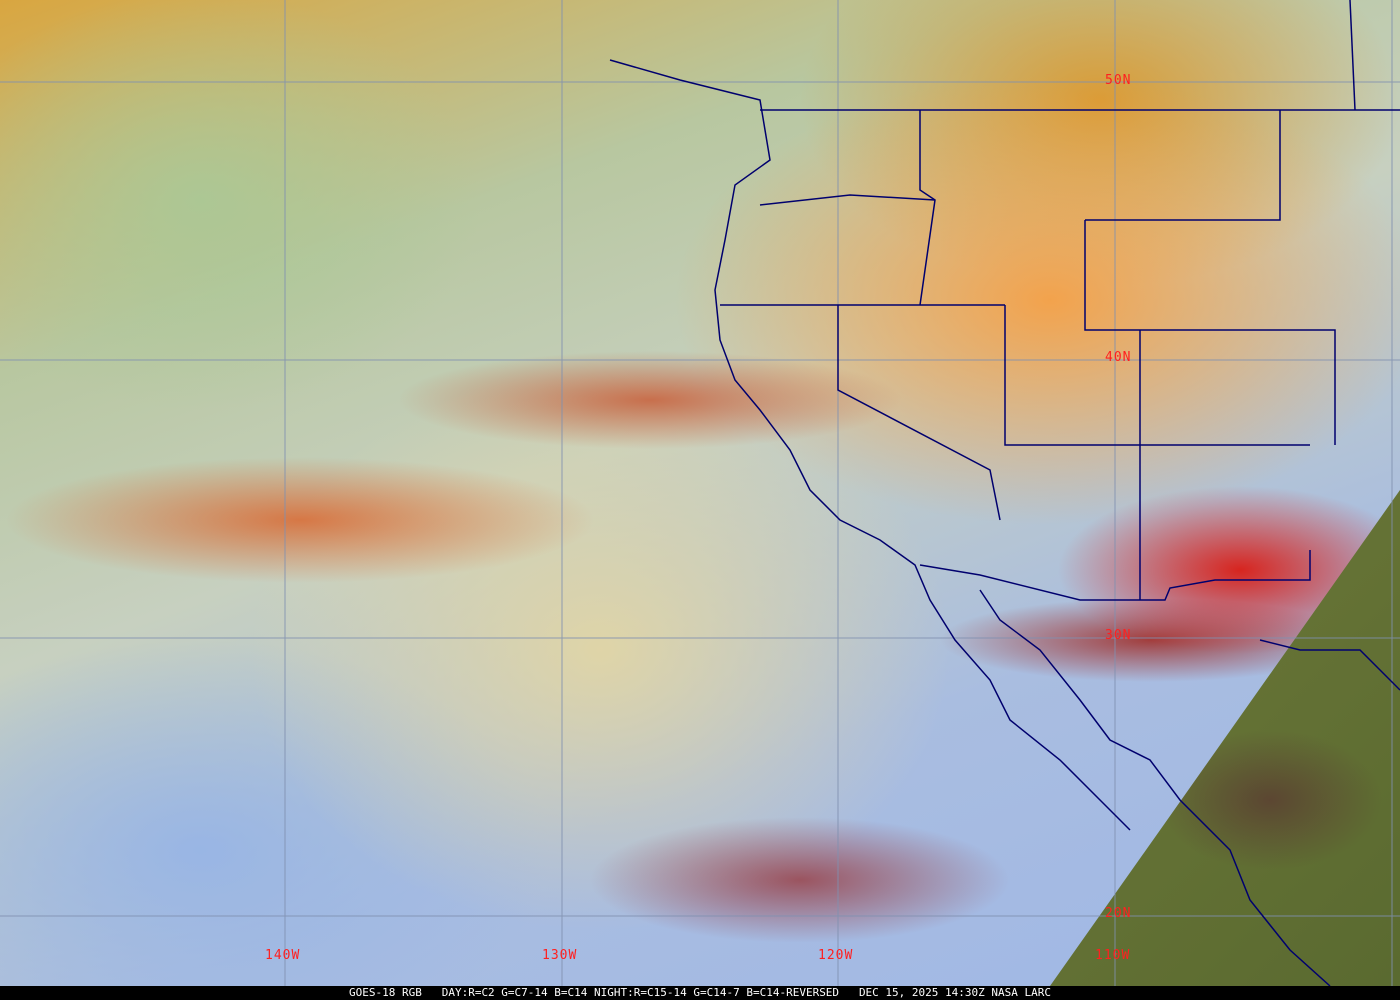  I want to click on lon-label-140w: 140W, so click(283, 955).